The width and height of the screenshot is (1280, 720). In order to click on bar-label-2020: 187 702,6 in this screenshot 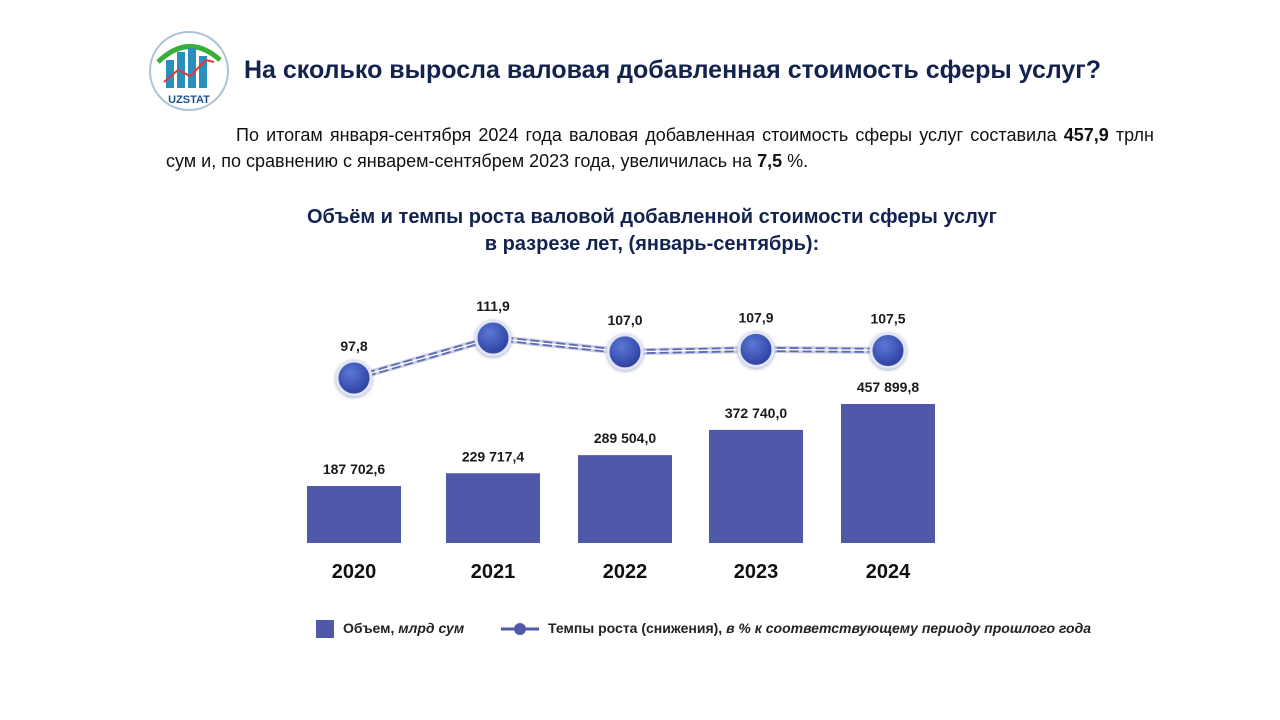, I will do `click(354, 469)`.